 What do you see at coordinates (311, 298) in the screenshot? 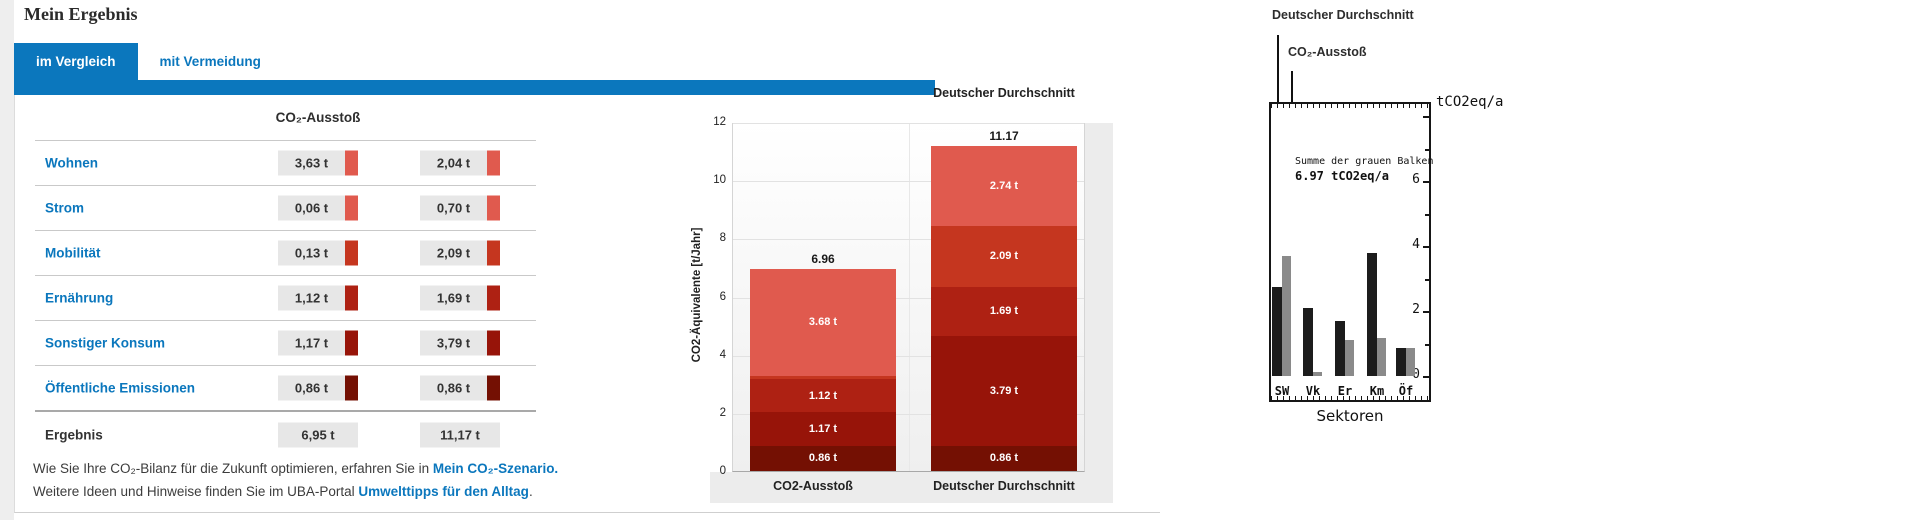
I see `cell-value: 1,12 t` at bounding box center [311, 298].